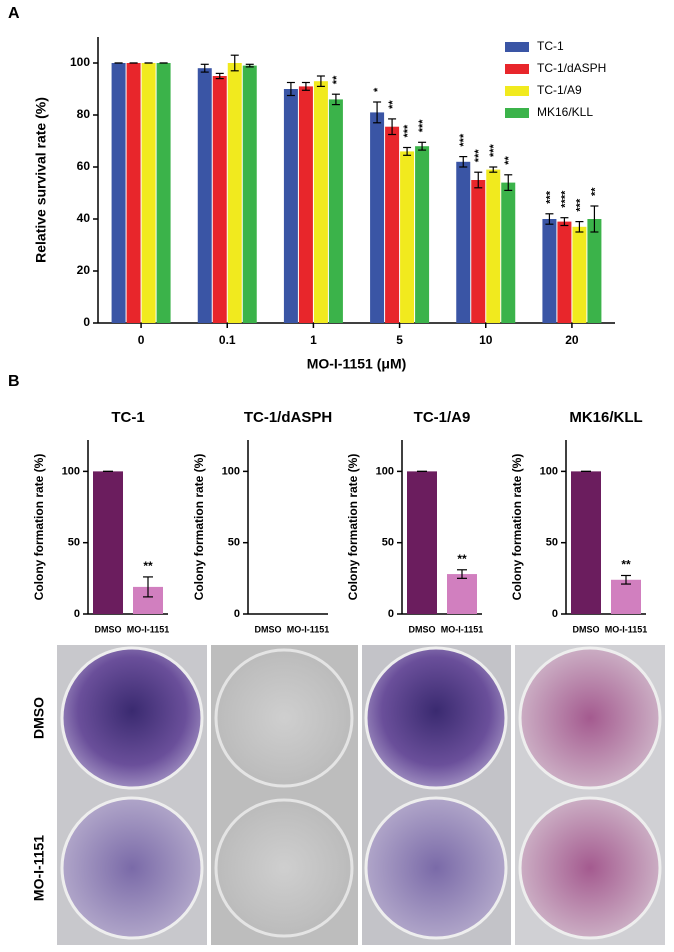 Image resolution: width=674 pixels, height=952 pixels. Describe the element at coordinates (313, 340) in the screenshot. I see `x-tick-label: 1` at that location.